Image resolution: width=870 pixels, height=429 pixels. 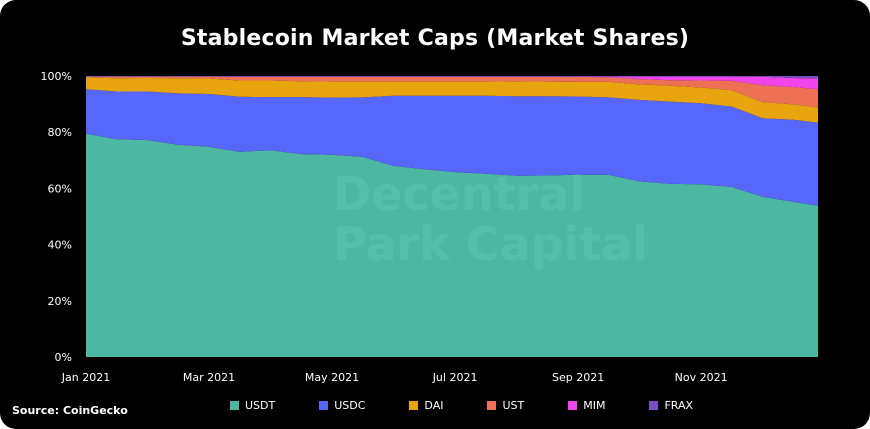 What do you see at coordinates (60, 188) in the screenshot?
I see `y-tick-label: 60%` at bounding box center [60, 188].